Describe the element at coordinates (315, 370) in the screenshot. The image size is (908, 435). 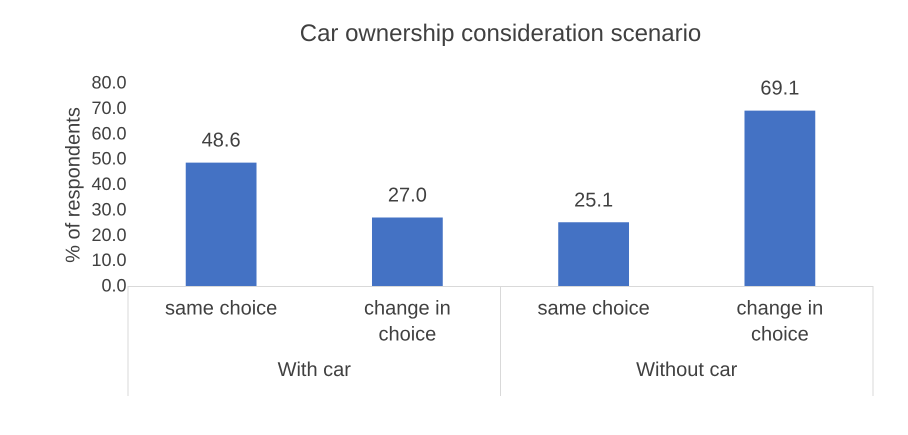
I see `text: With car` at that location.